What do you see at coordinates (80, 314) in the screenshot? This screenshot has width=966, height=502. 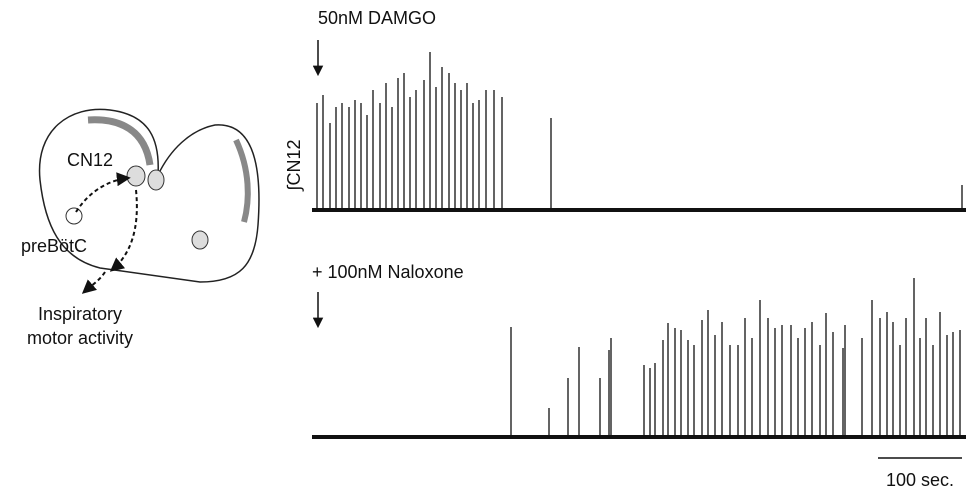 I see `label: Inspiratory` at bounding box center [80, 314].